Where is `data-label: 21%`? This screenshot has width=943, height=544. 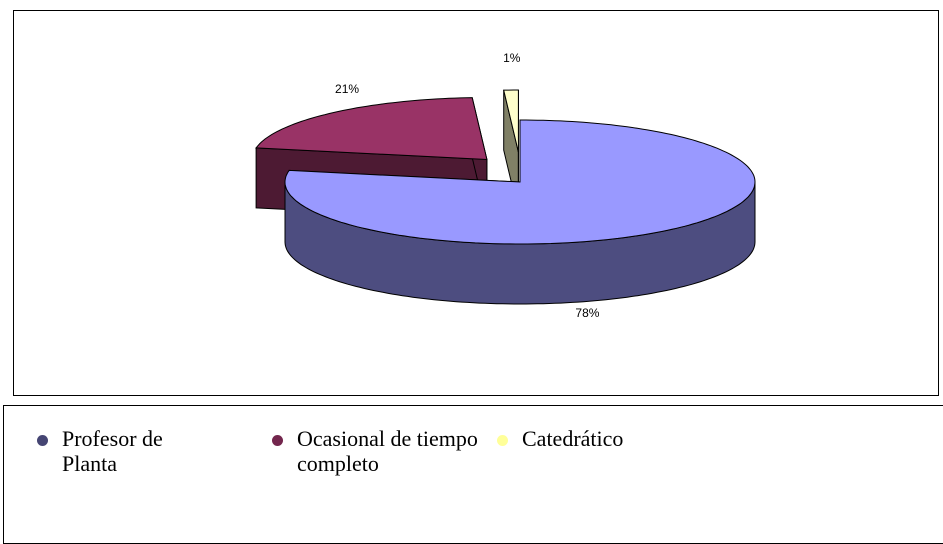 data-label: 21% is located at coordinates (347, 89).